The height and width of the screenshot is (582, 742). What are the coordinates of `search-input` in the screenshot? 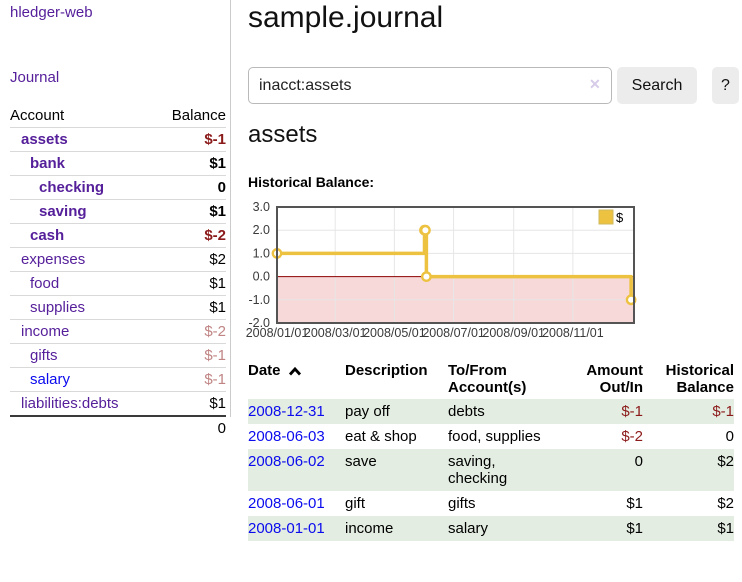 It's located at (430, 85).